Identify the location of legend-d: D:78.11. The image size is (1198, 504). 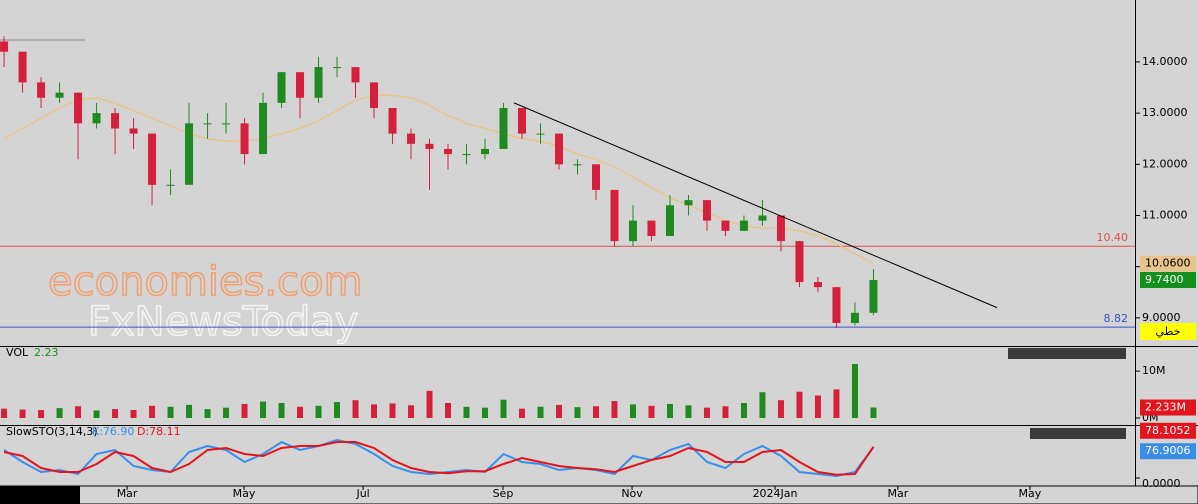
(159, 431).